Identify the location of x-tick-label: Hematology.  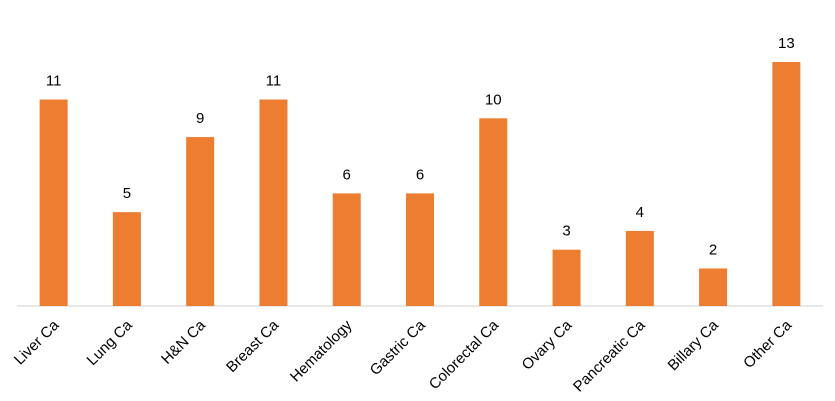
(321, 350).